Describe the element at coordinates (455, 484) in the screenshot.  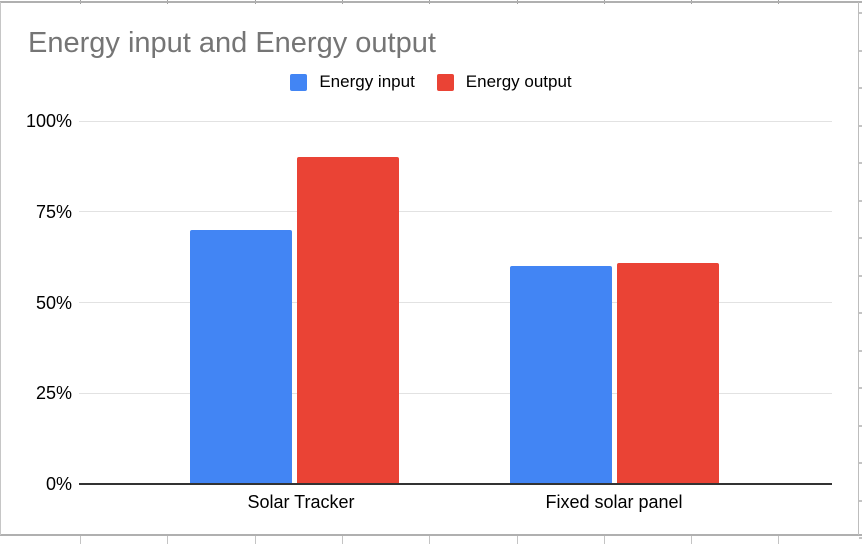
I see `x-axis-line` at that location.